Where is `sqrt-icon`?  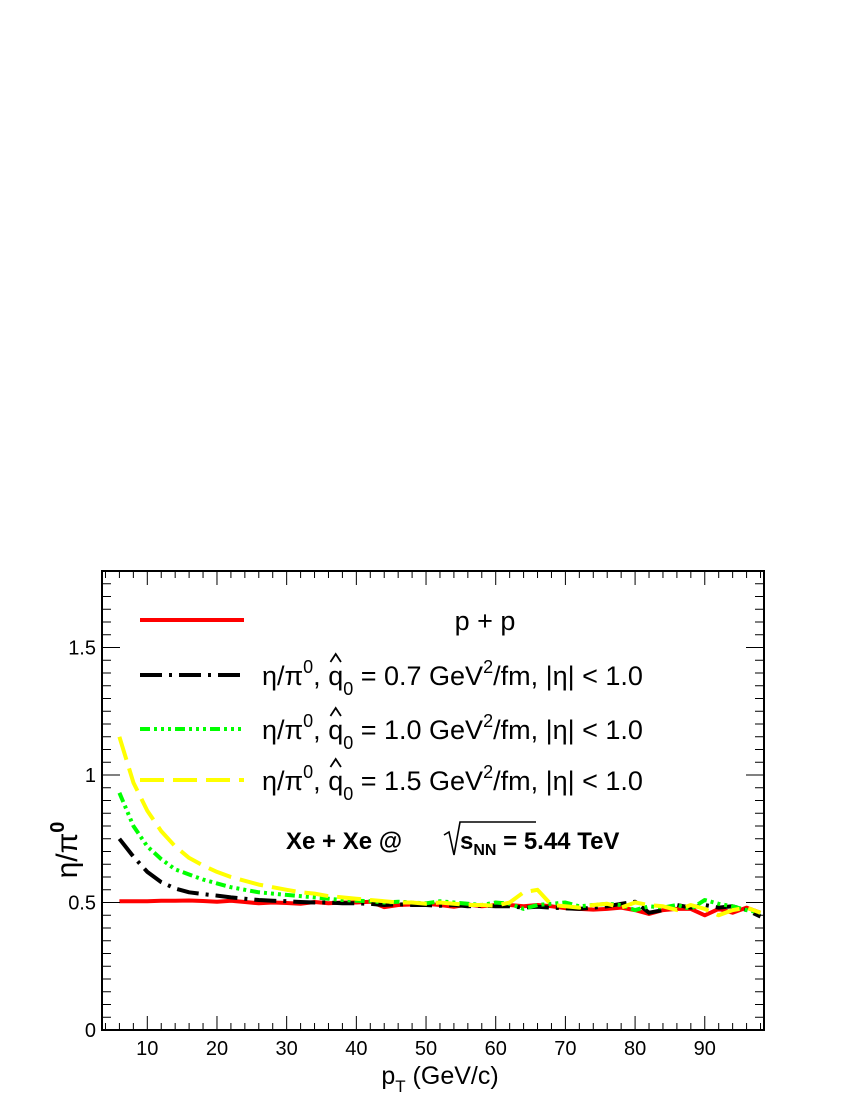
sqrt-icon is located at coordinates (489, 838).